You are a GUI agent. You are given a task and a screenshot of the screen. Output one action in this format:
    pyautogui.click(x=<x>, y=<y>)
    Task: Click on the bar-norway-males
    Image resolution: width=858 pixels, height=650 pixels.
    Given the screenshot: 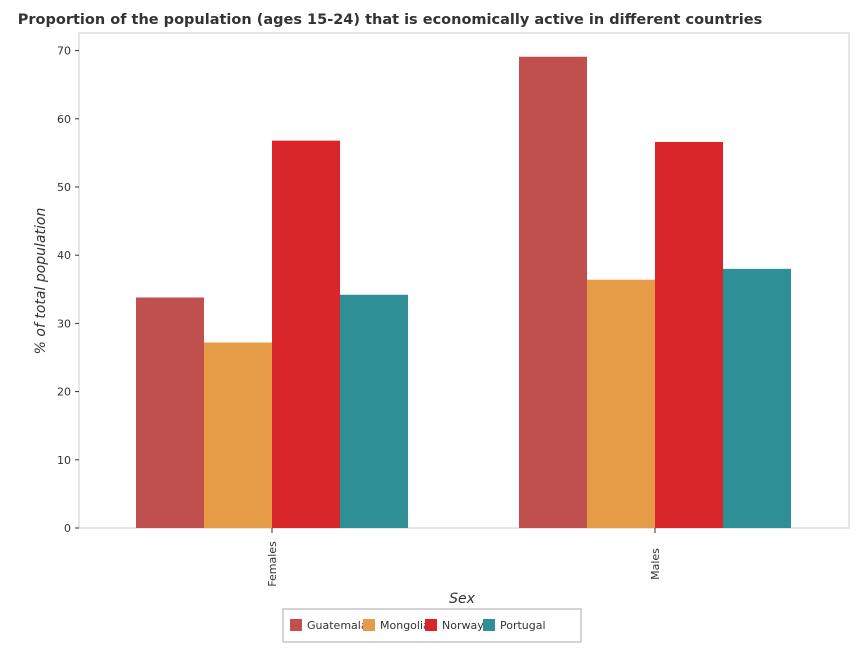 What is the action you would take?
    pyautogui.click(x=689, y=334)
    